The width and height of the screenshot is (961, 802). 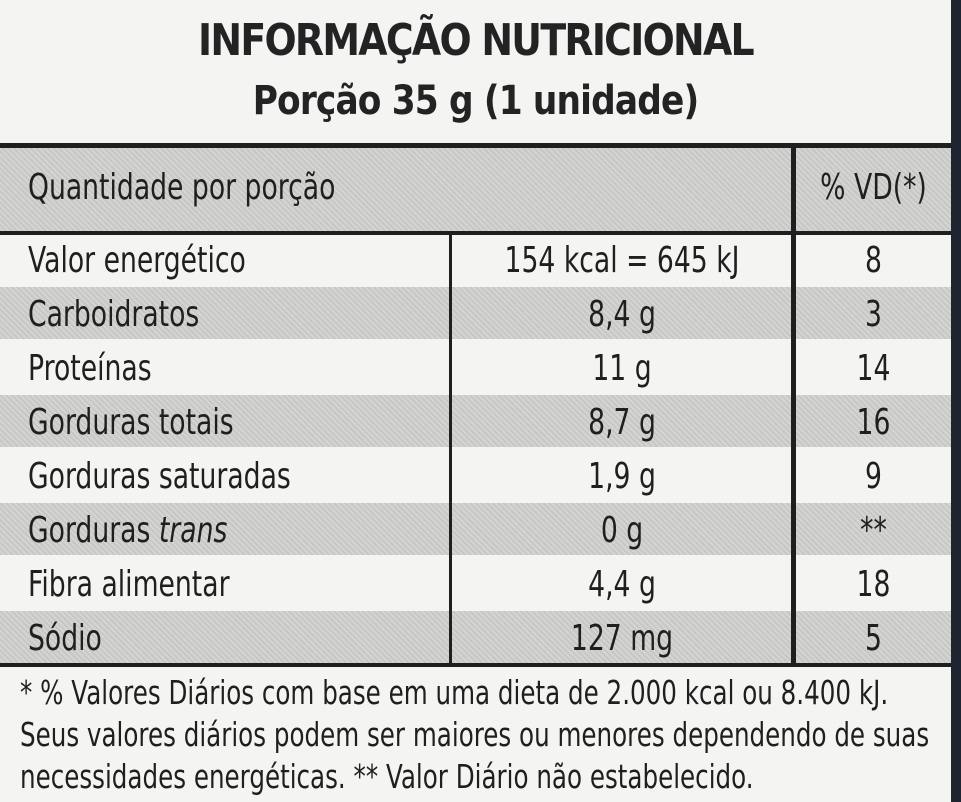 I want to click on nutrient-name: Gorduras totais, so click(x=131, y=422).